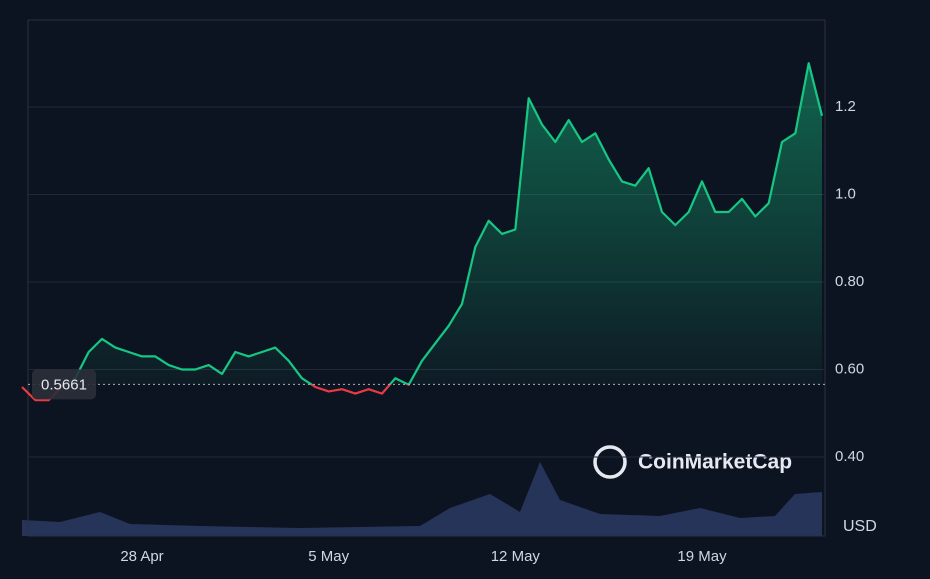 Image resolution: width=930 pixels, height=579 pixels. I want to click on baseline-badge, so click(64, 384).